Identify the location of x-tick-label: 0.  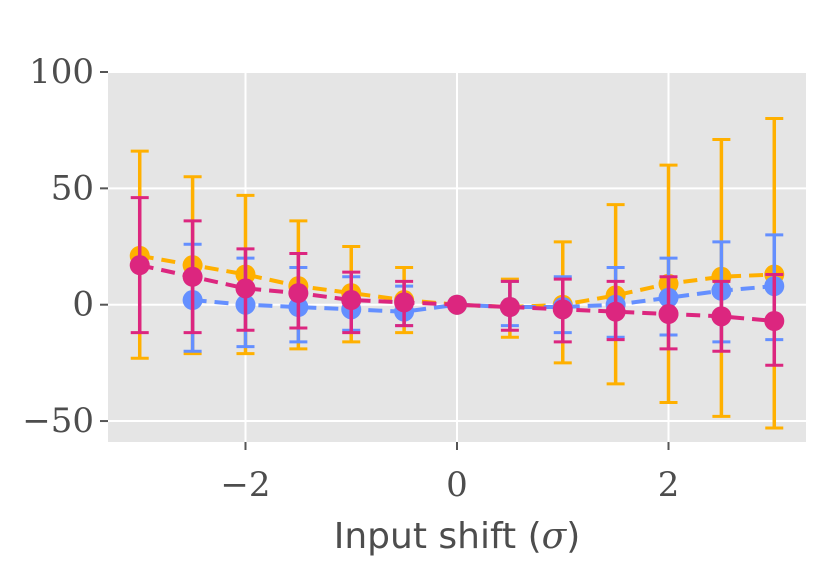
(457, 485).